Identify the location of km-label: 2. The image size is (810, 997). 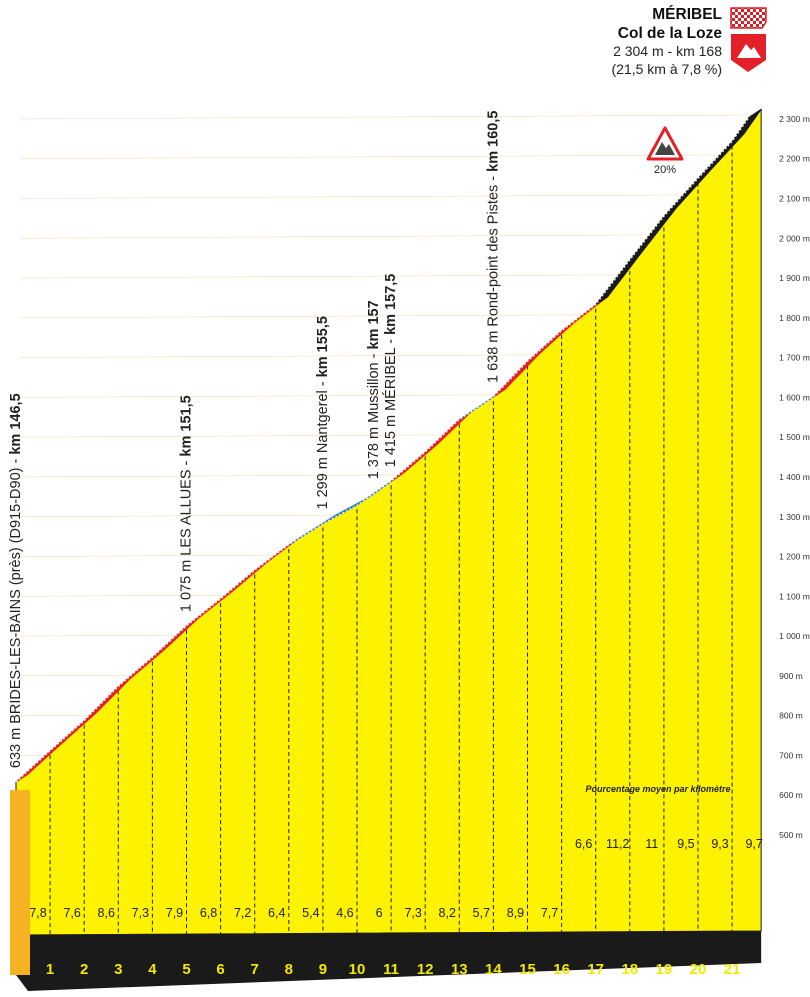
(84, 969).